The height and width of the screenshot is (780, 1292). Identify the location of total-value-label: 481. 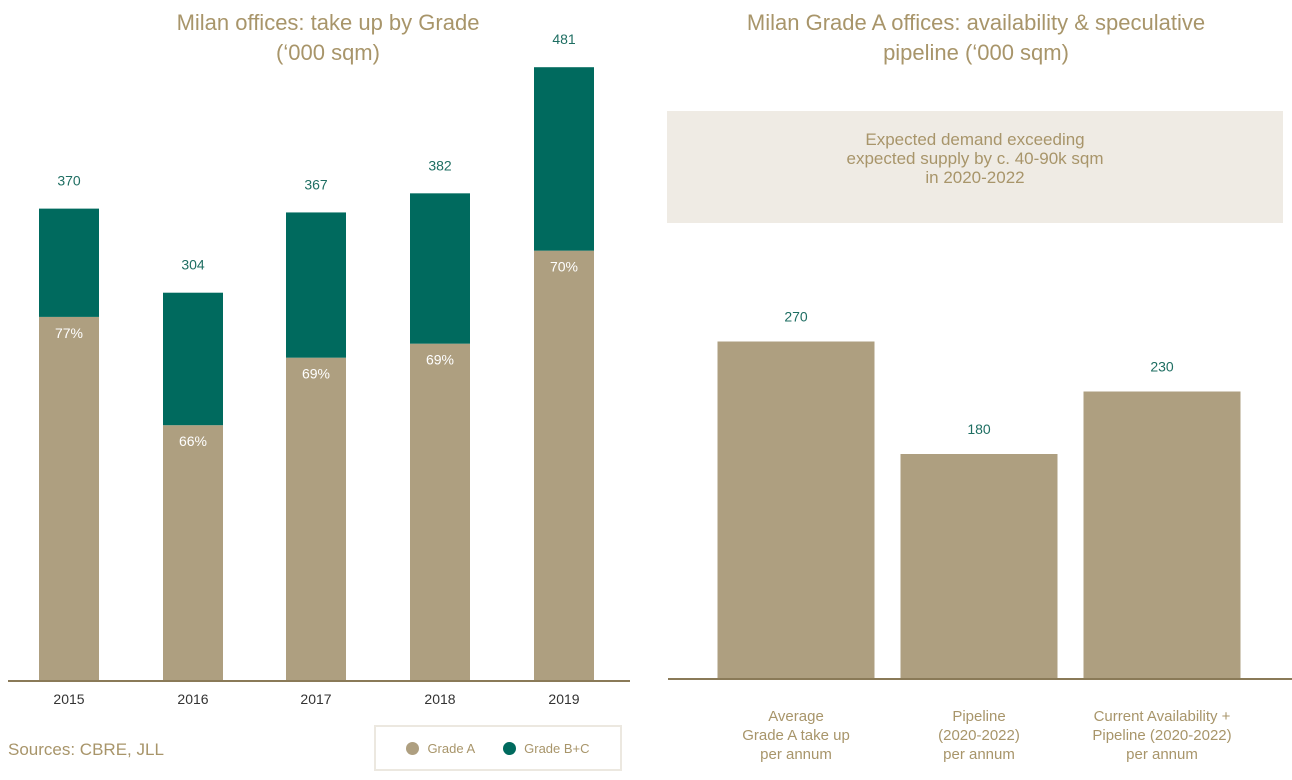
(564, 39).